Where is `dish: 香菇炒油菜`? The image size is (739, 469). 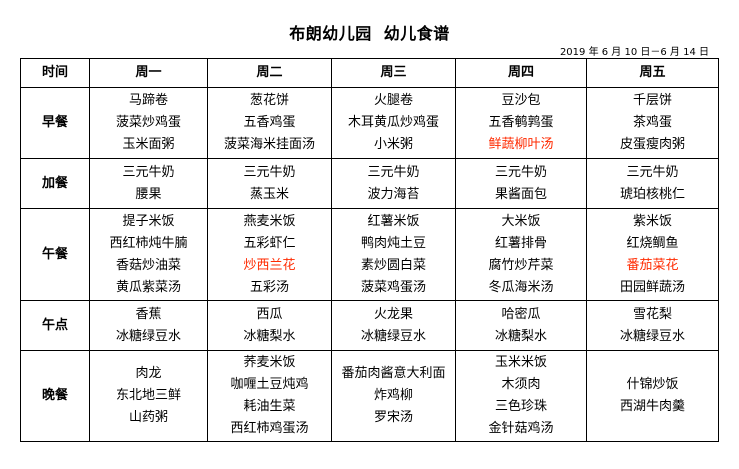
dish: 香菇炒油菜 is located at coordinates (148, 265).